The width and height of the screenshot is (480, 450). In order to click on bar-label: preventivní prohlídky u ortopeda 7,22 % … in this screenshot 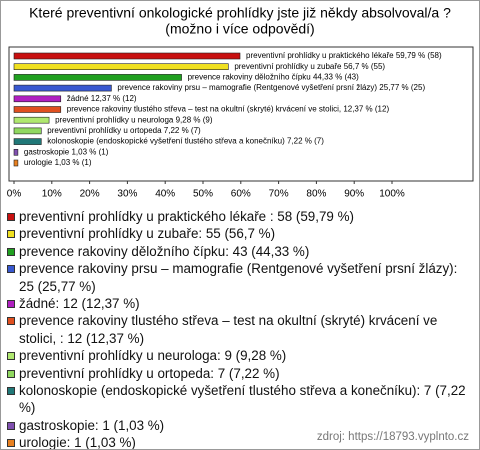, I will do `click(124, 130)`.